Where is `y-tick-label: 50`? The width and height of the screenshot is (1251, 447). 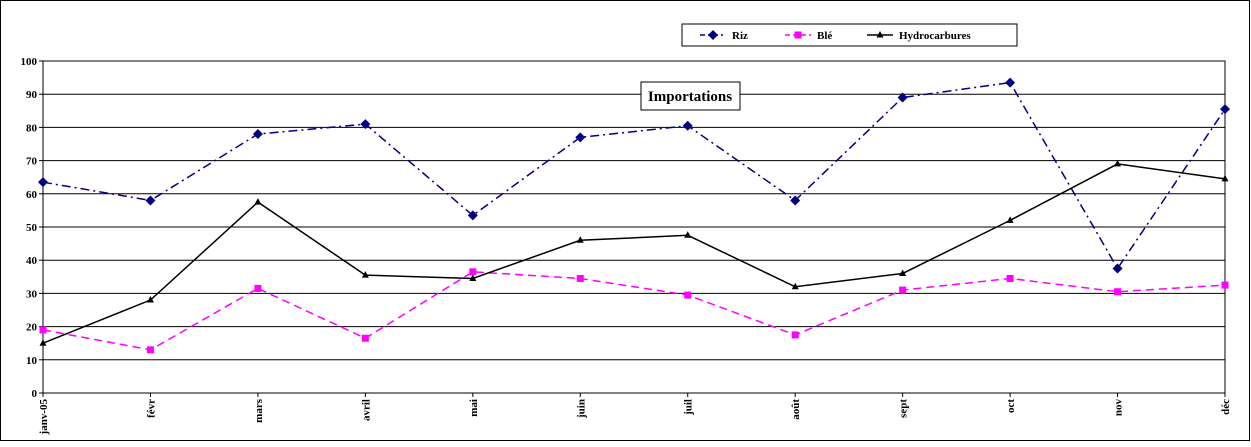 y-tick-label: 50 is located at coordinates (32, 228).